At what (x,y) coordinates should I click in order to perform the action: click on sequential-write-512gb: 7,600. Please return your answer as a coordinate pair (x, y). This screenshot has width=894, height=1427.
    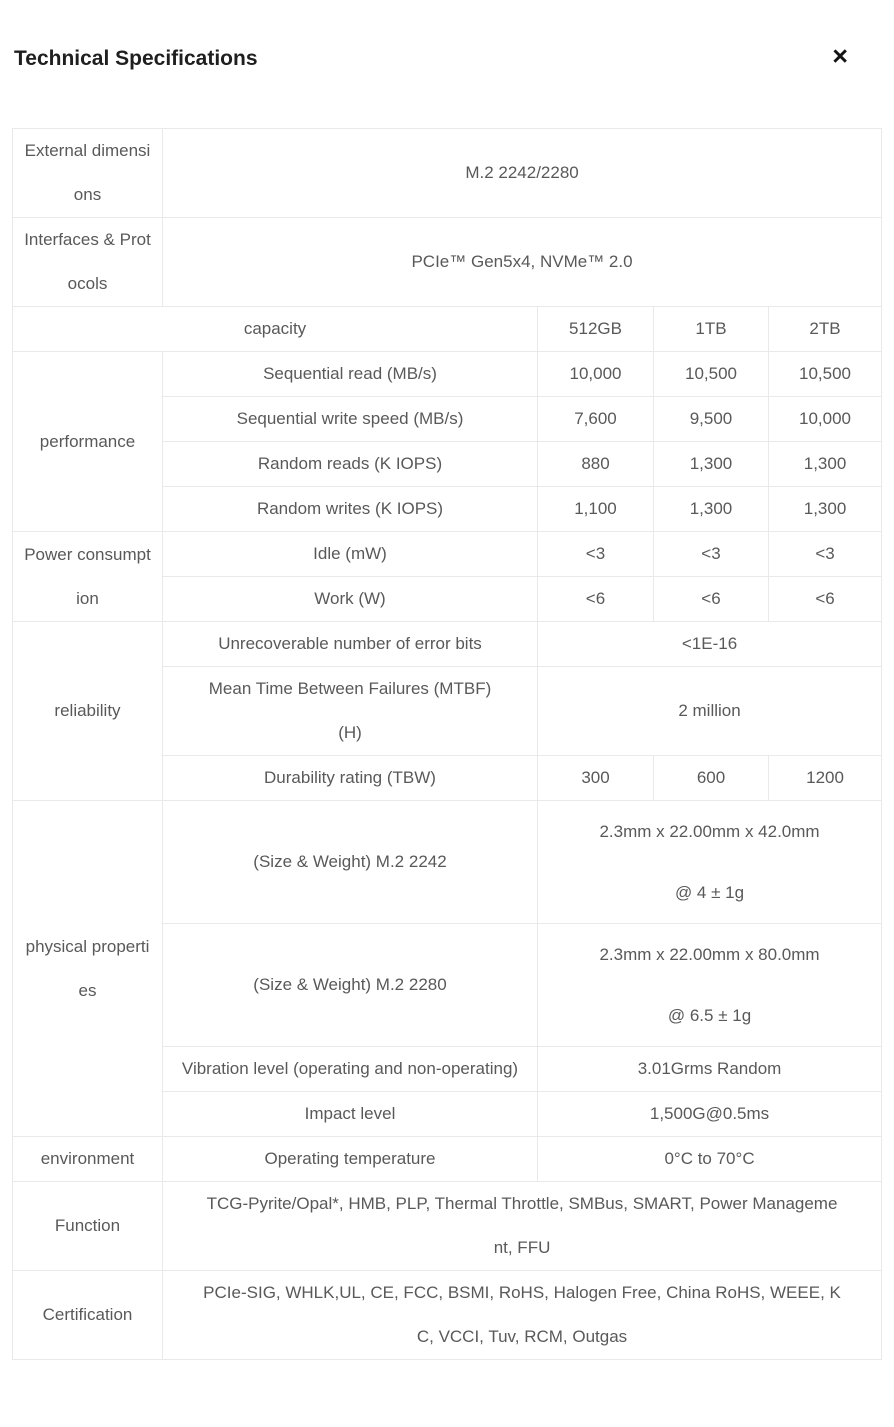
    Looking at the image, I should click on (595, 419).